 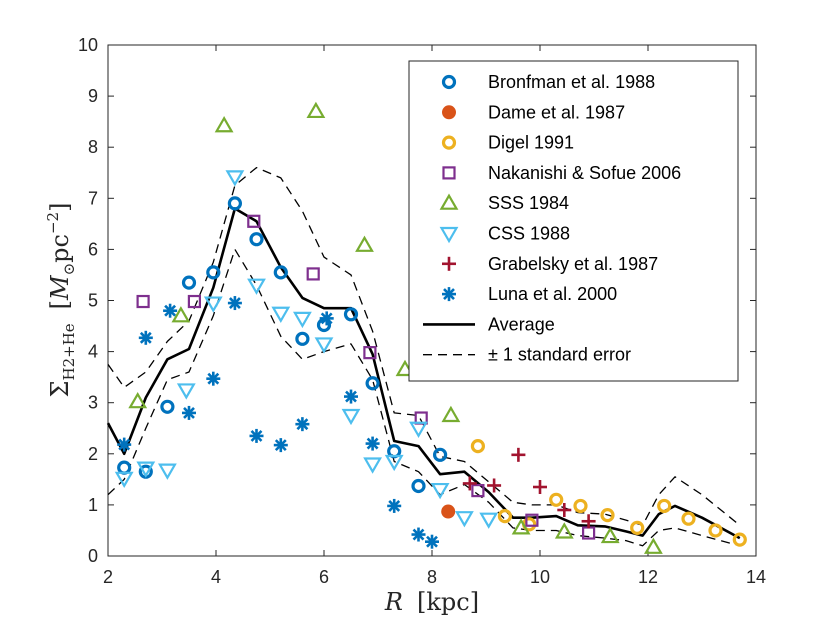 I want to click on legend-label: Grabelsky et al. 1987, so click(x=573, y=264).